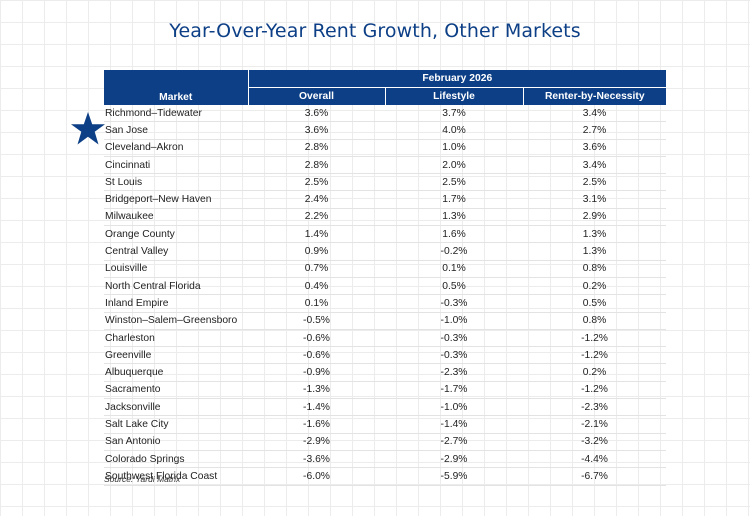 Image resolution: width=750 pixels, height=516 pixels. I want to click on period-header: February 2026, so click(457, 79).